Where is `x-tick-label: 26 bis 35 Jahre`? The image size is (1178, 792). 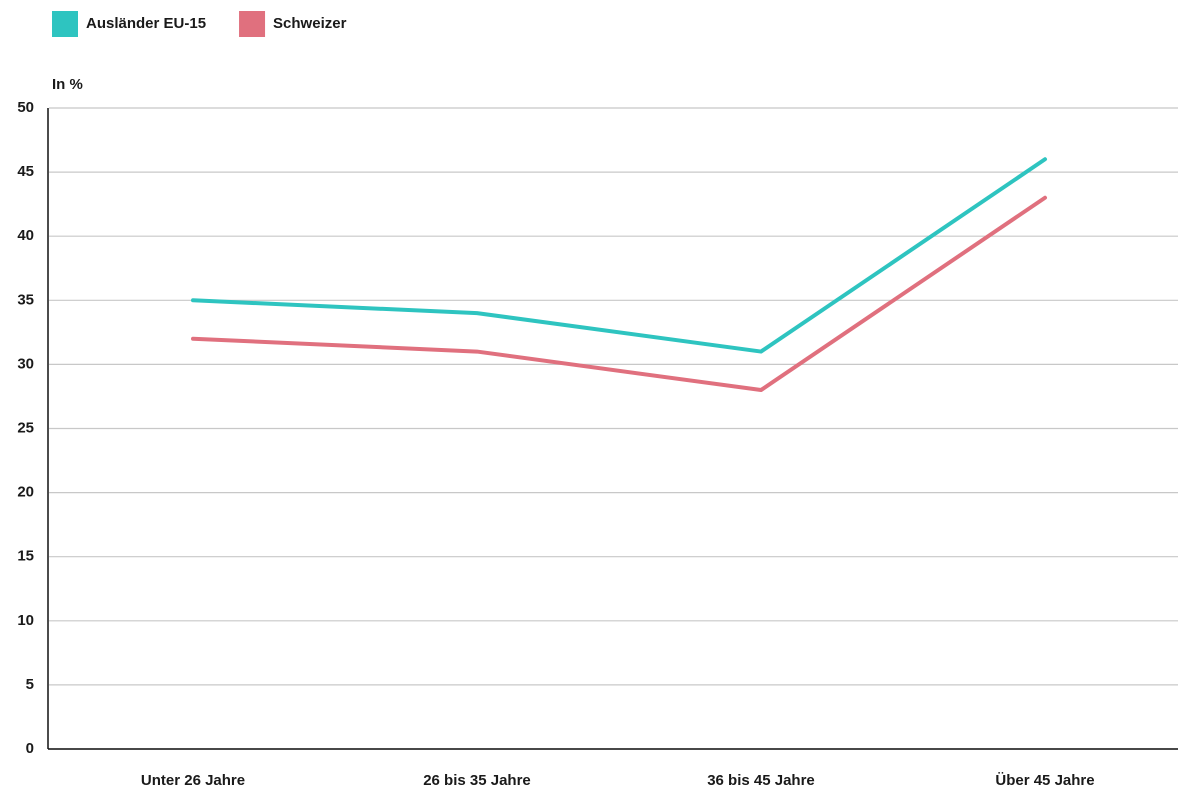
x-tick-label: 26 bis 35 Jahre is located at coordinates (477, 780).